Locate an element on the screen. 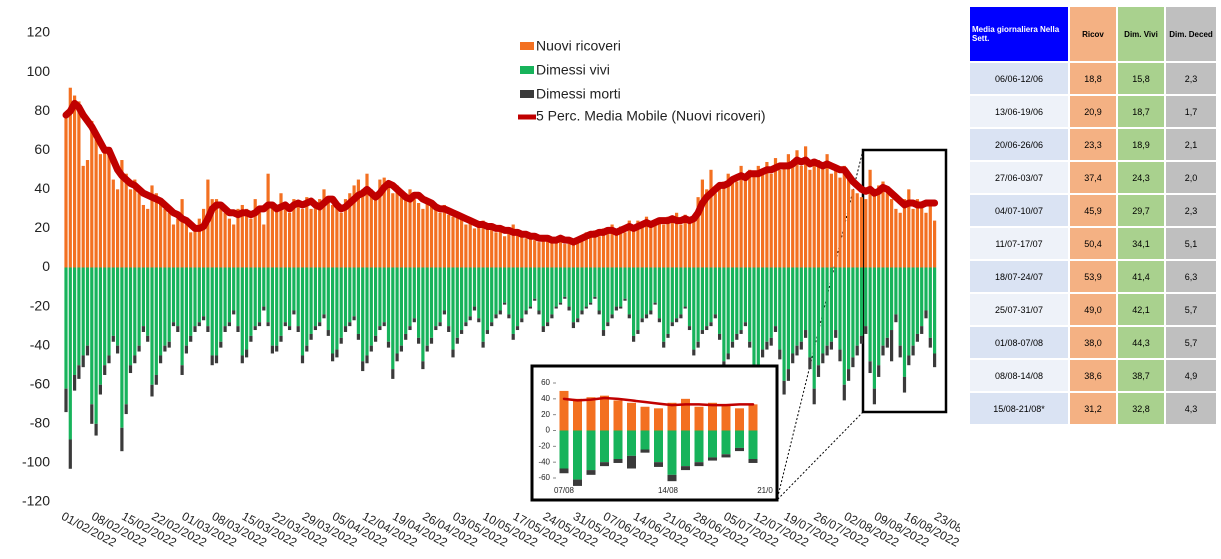 The image size is (1221, 559). table-row: 27/06-03/07 37,4 24,3 2,0 is located at coordinates (1093, 177).